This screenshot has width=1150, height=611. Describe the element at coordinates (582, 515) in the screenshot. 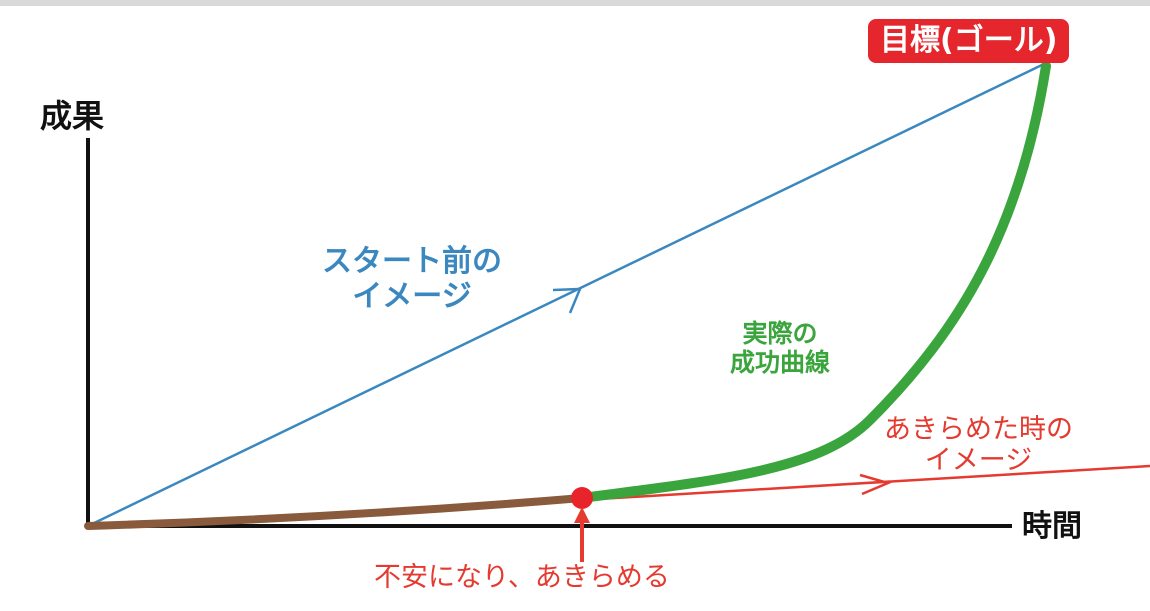

I see `giveup-pointer-arrowhead` at that location.